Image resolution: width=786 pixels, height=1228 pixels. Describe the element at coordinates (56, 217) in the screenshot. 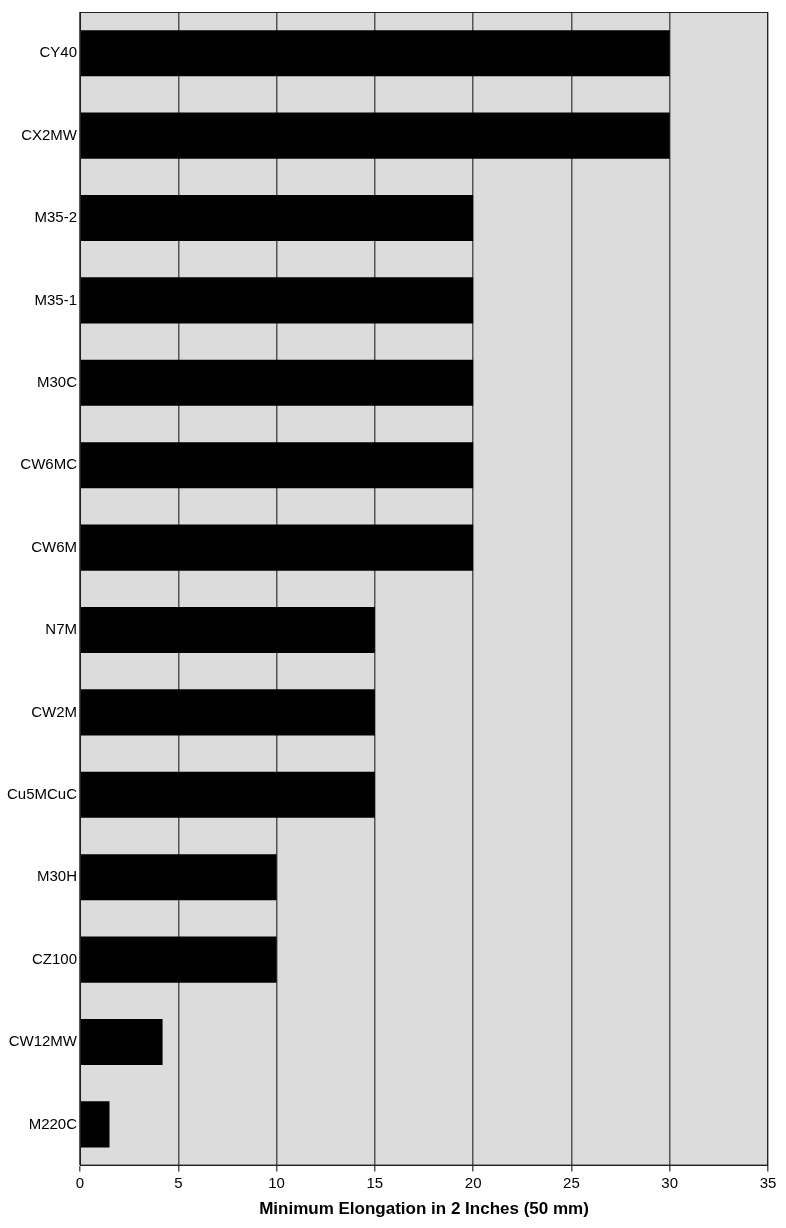

I see `y-tick-label: M35-2` at that location.